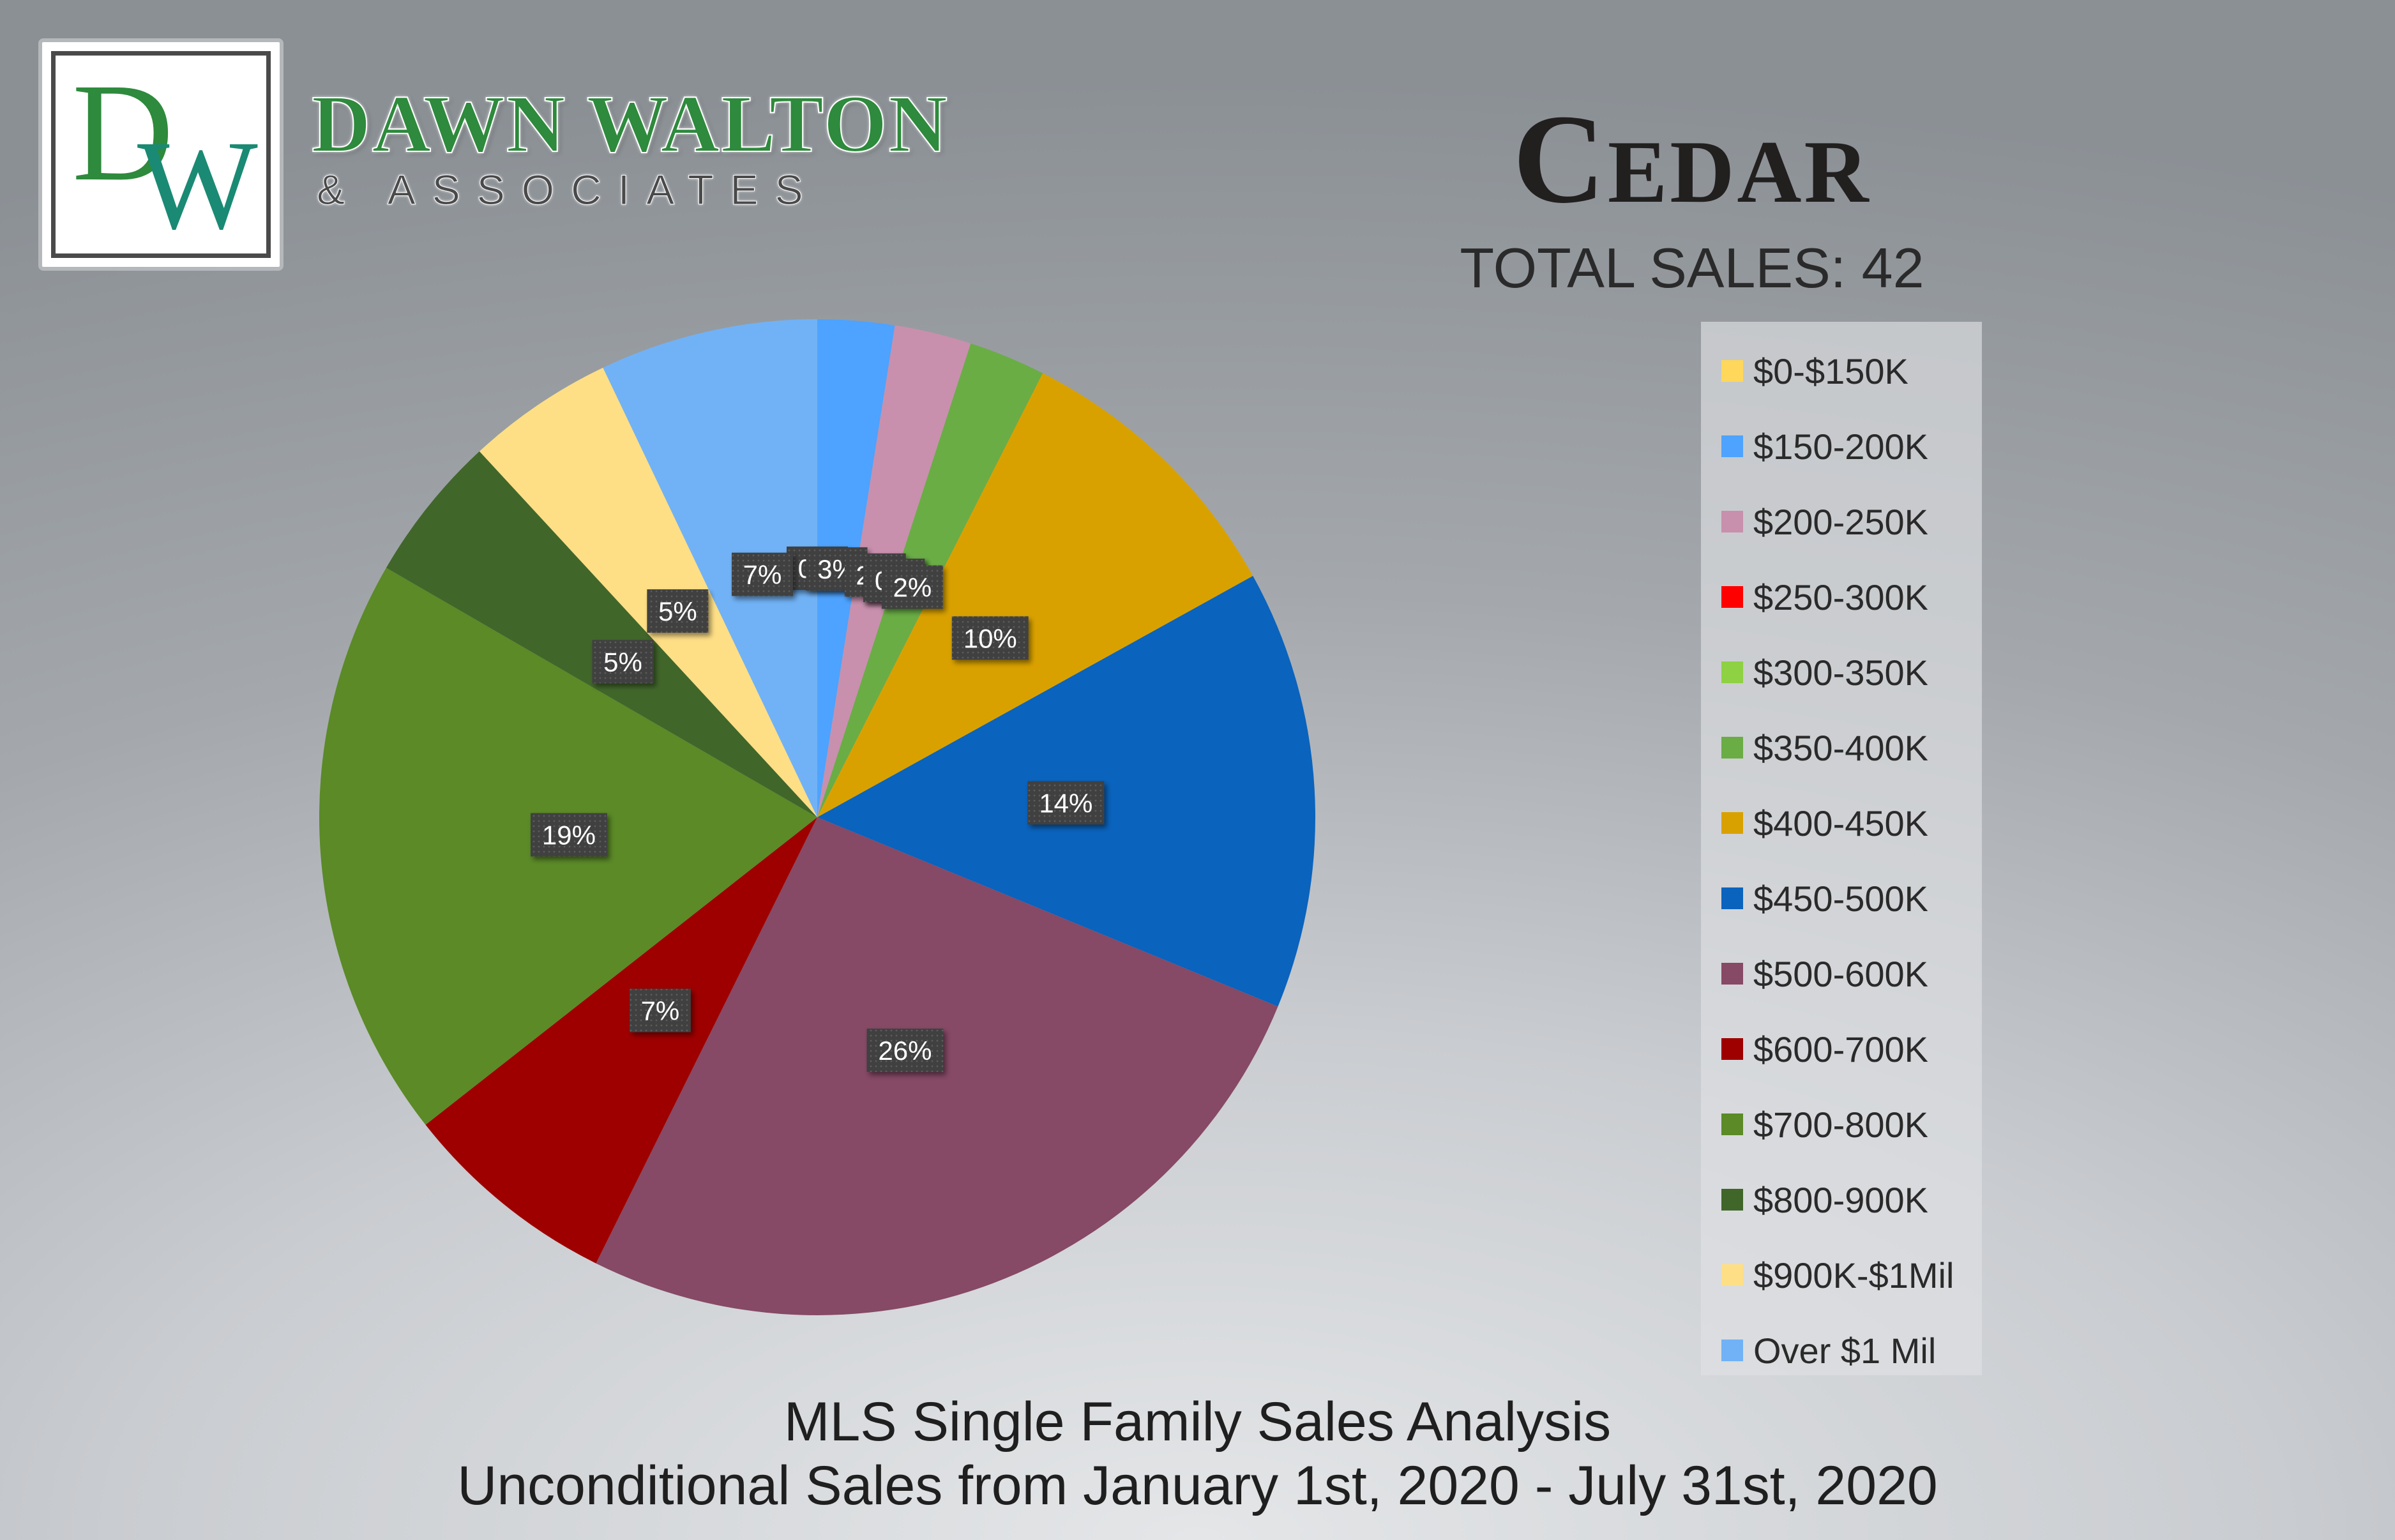 The image size is (2395, 1540). I want to click on legend-item-150-200k: $150-200K, so click(1841, 446).